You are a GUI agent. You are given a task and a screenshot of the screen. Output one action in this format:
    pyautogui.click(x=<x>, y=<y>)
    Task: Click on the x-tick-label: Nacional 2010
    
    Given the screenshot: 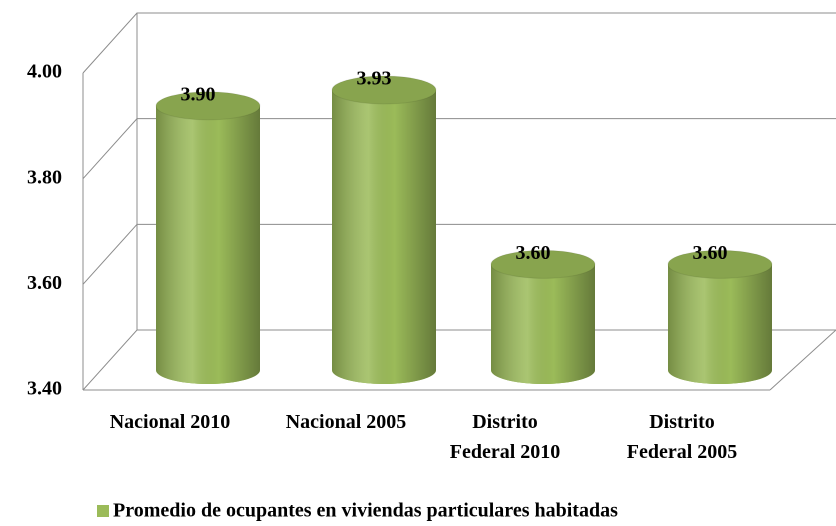 What is the action you would take?
    pyautogui.click(x=170, y=422)
    